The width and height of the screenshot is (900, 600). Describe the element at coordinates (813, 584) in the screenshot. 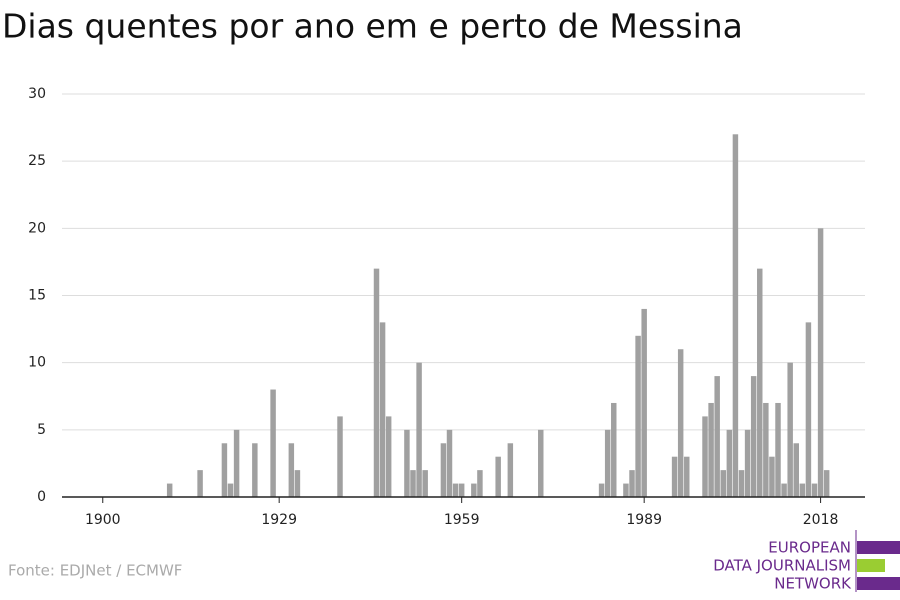

I see `logo-text: NETWORK` at that location.